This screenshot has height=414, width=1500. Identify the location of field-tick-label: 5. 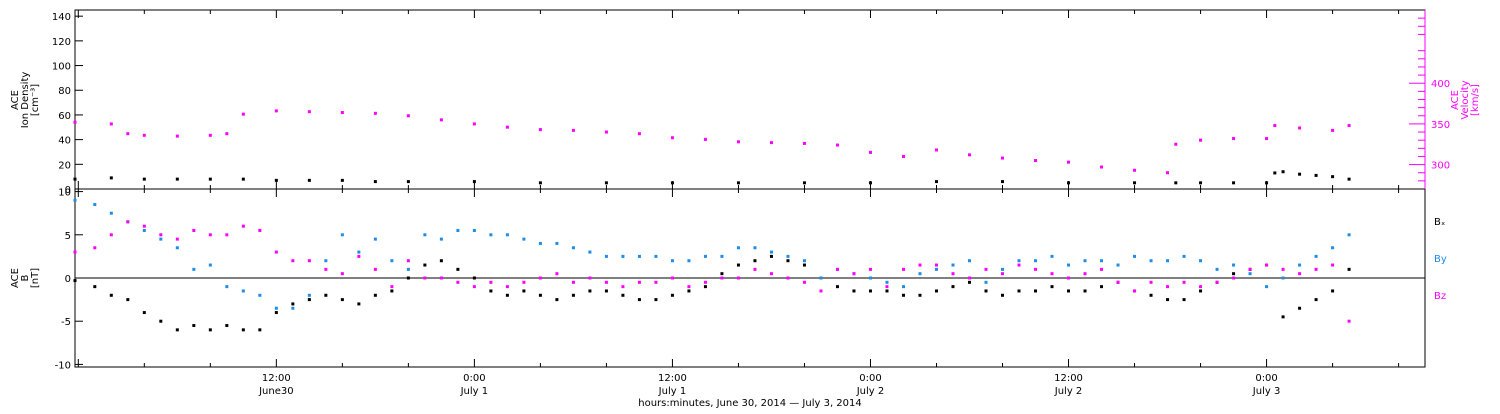
(68, 236).